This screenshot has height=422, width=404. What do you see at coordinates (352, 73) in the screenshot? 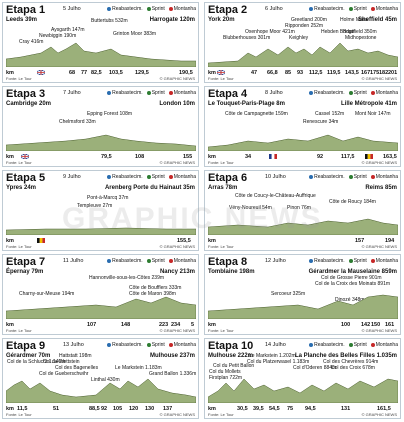
I see `km-marker: 143,5` at bounding box center [352, 73].